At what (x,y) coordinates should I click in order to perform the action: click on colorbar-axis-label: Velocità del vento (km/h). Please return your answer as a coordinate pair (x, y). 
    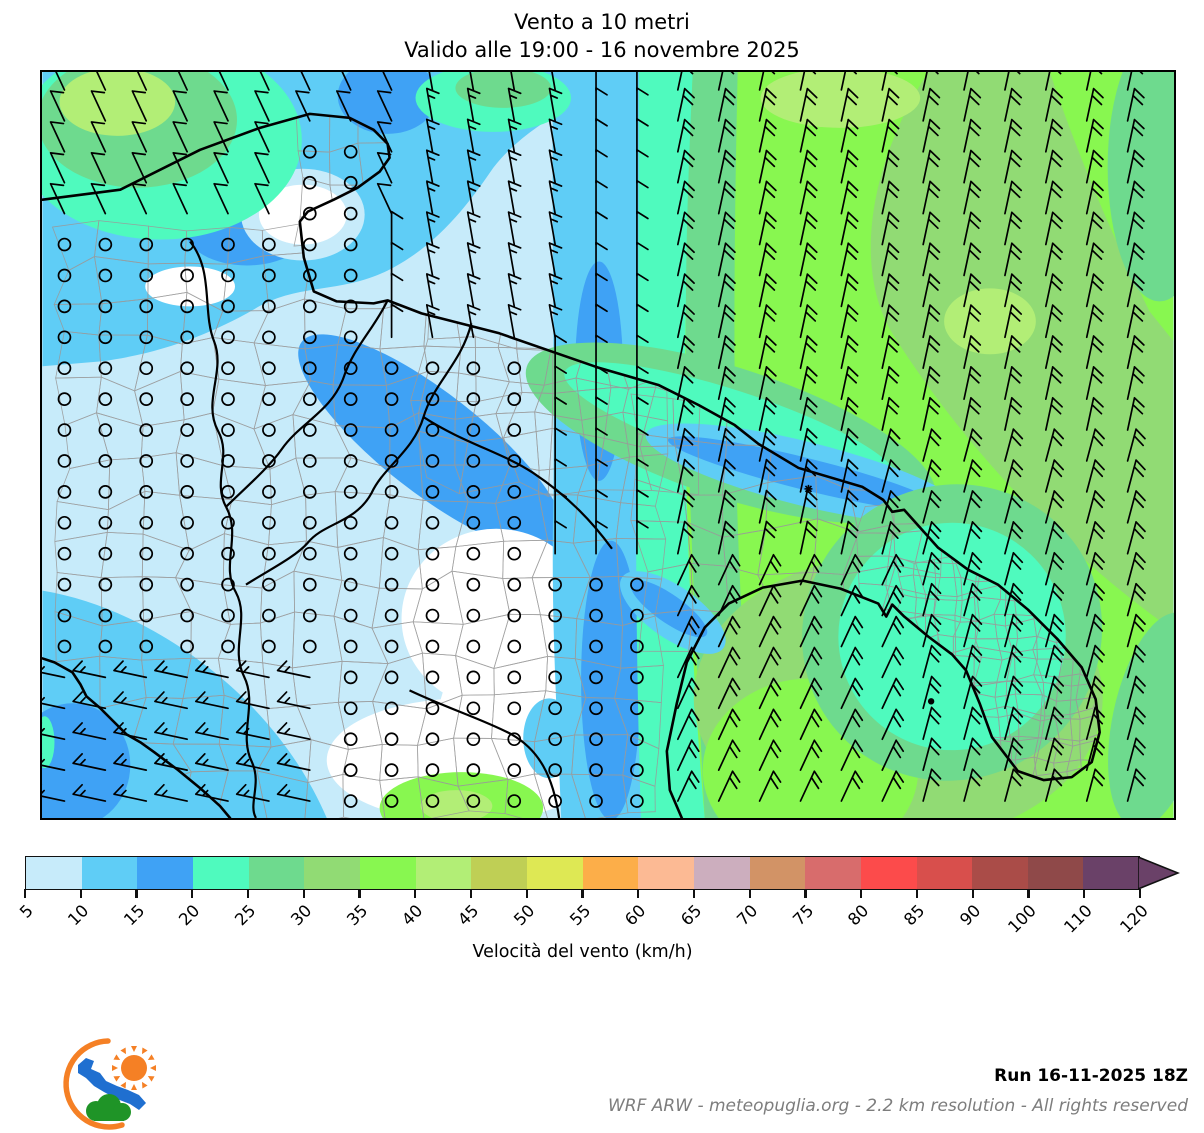
    Looking at the image, I should click on (582, 952).